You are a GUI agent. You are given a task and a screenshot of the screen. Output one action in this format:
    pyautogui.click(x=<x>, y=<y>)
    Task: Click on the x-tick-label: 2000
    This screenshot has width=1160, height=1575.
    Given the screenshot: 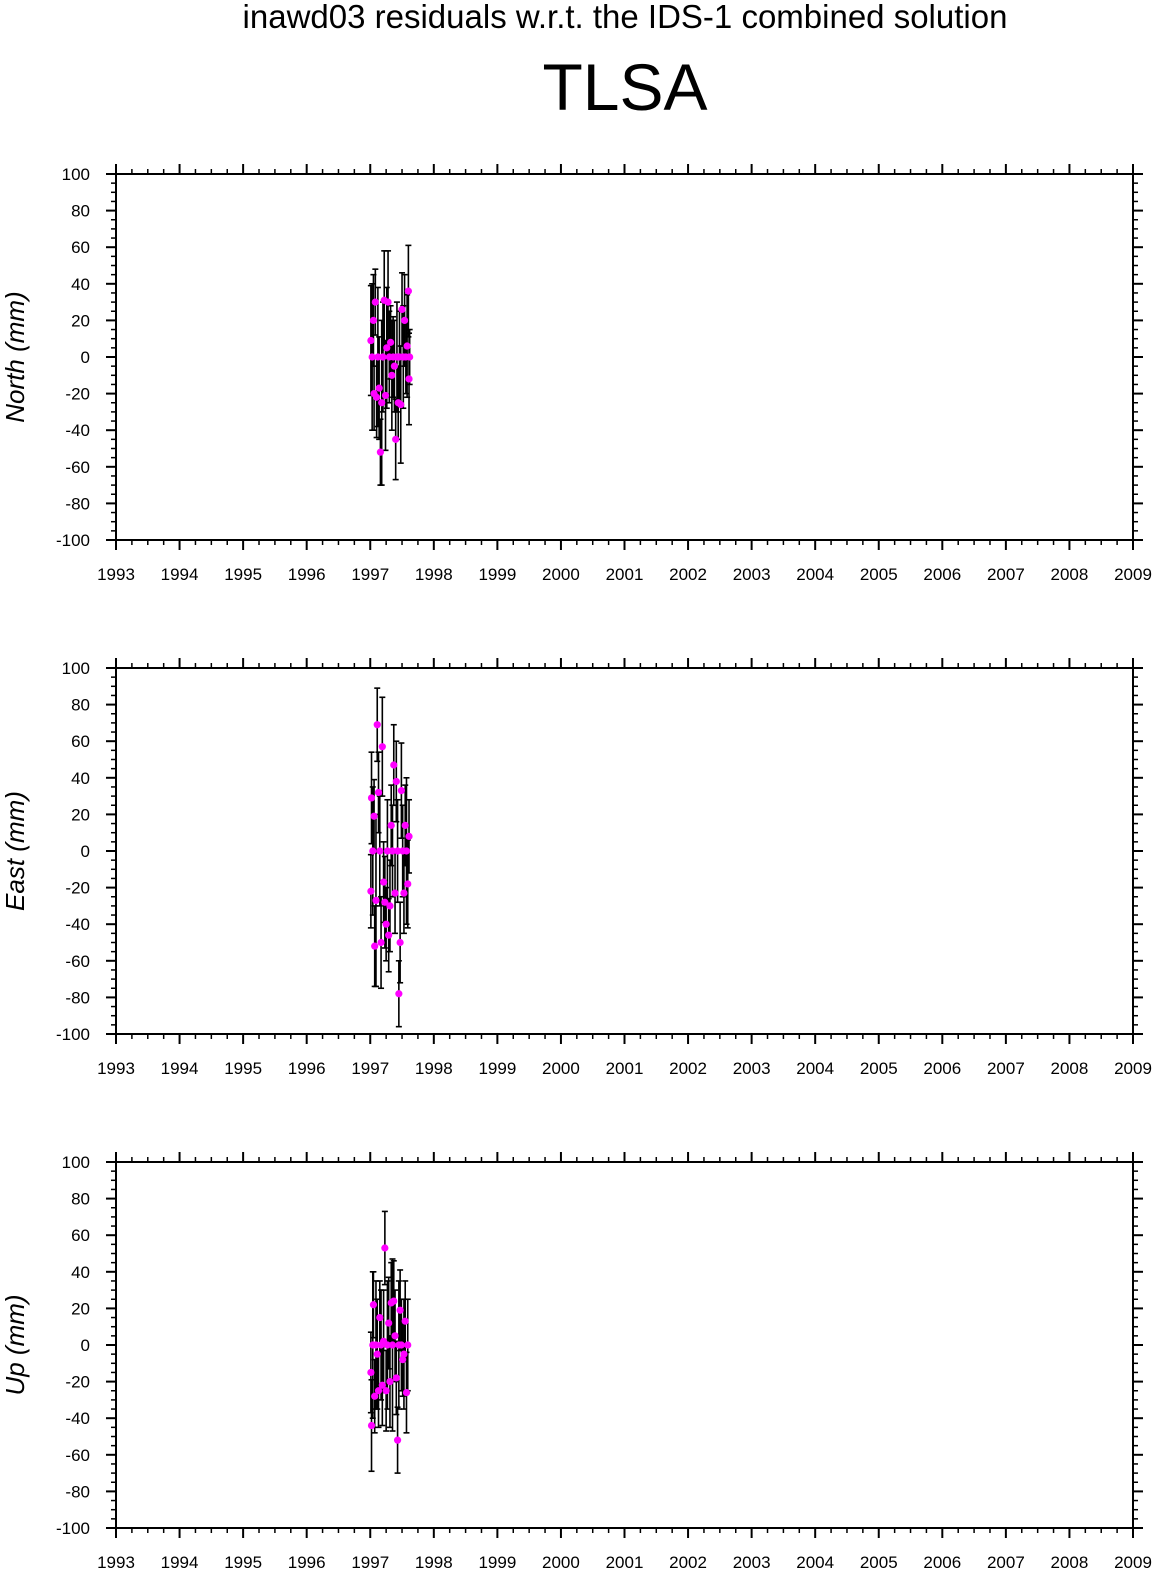 What is the action you would take?
    pyautogui.click(x=561, y=1068)
    